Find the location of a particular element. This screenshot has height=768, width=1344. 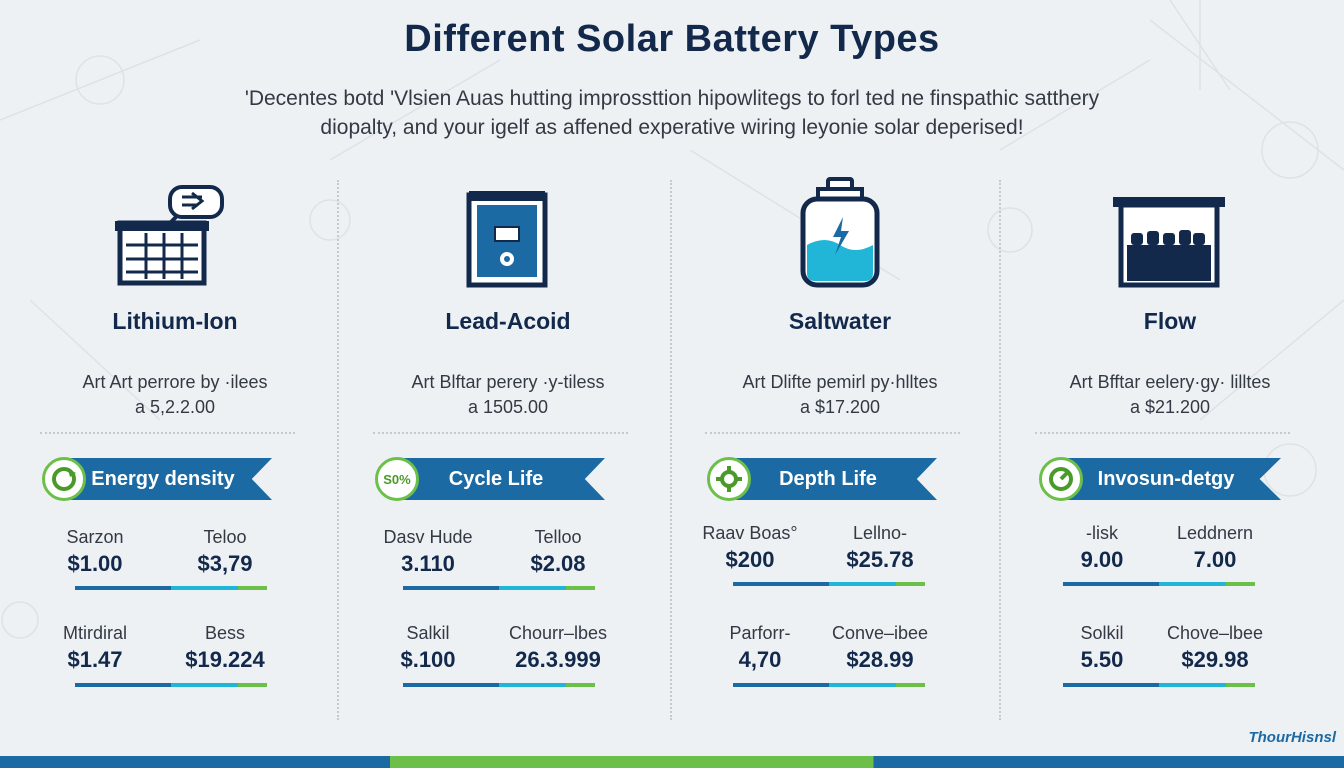

battery-name: Lithium-Ion is located at coordinates (175, 321).